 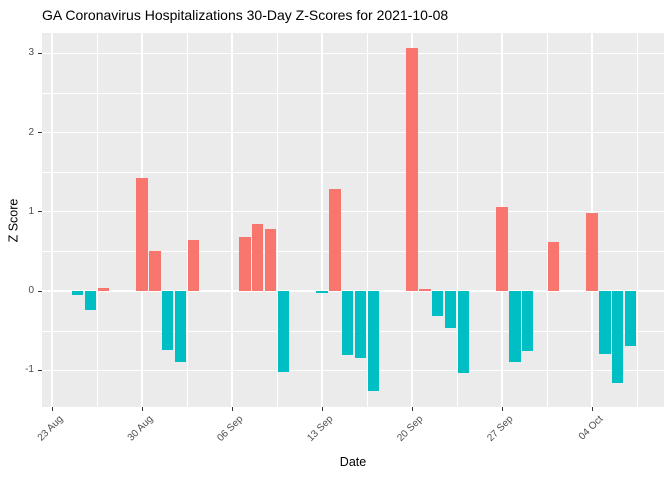 What do you see at coordinates (31, 211) in the screenshot?
I see `y-tick-label: 1` at bounding box center [31, 211].